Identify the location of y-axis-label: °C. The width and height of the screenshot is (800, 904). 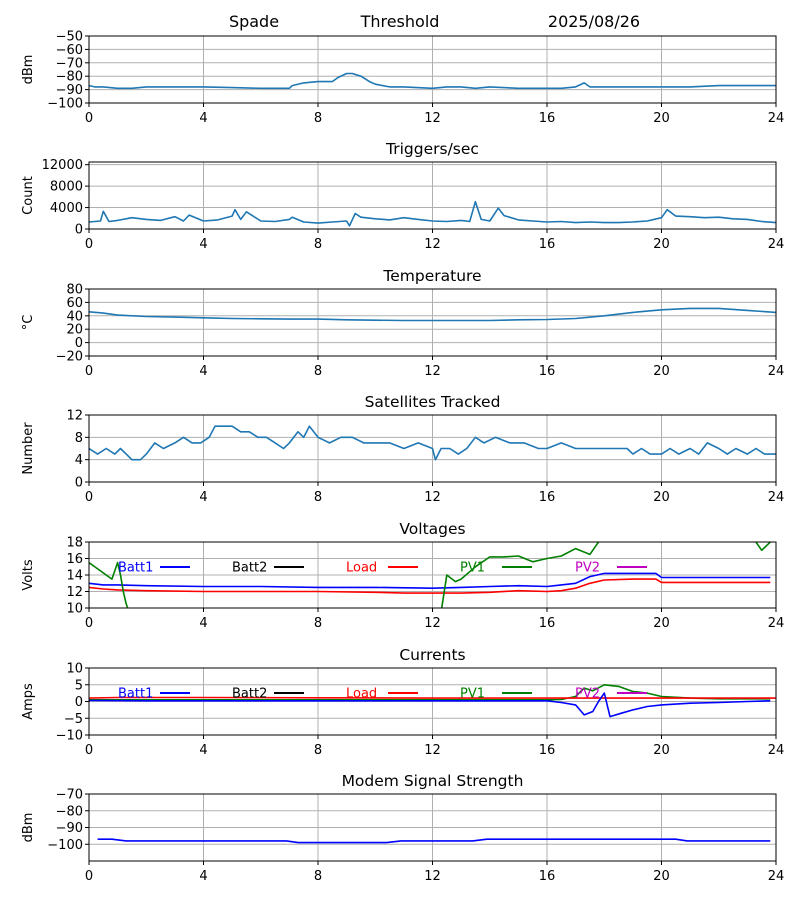
(28, 323).